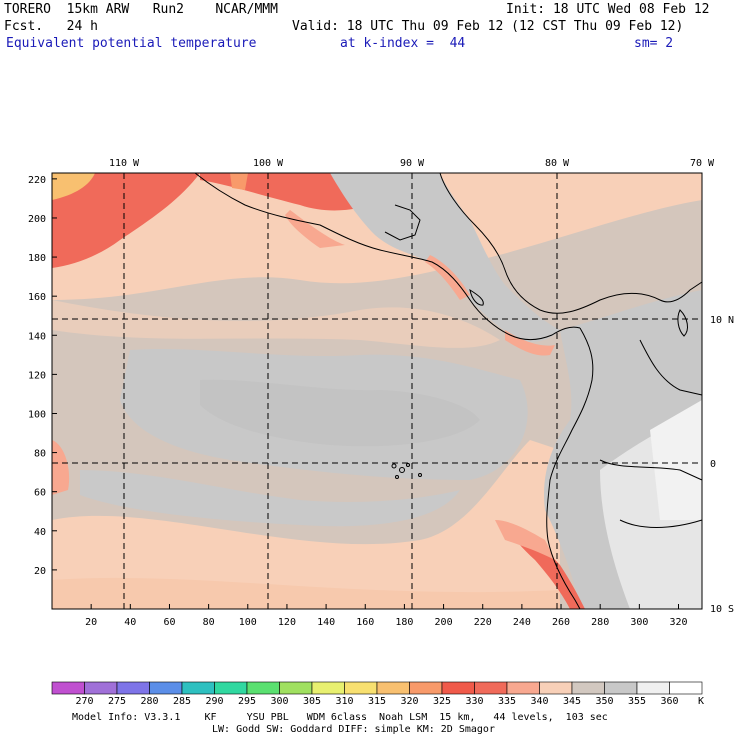 This screenshot has width=740, height=740. What do you see at coordinates (702, 163) in the screenshot?
I see `lon-label-70w: 70 W` at bounding box center [702, 163].